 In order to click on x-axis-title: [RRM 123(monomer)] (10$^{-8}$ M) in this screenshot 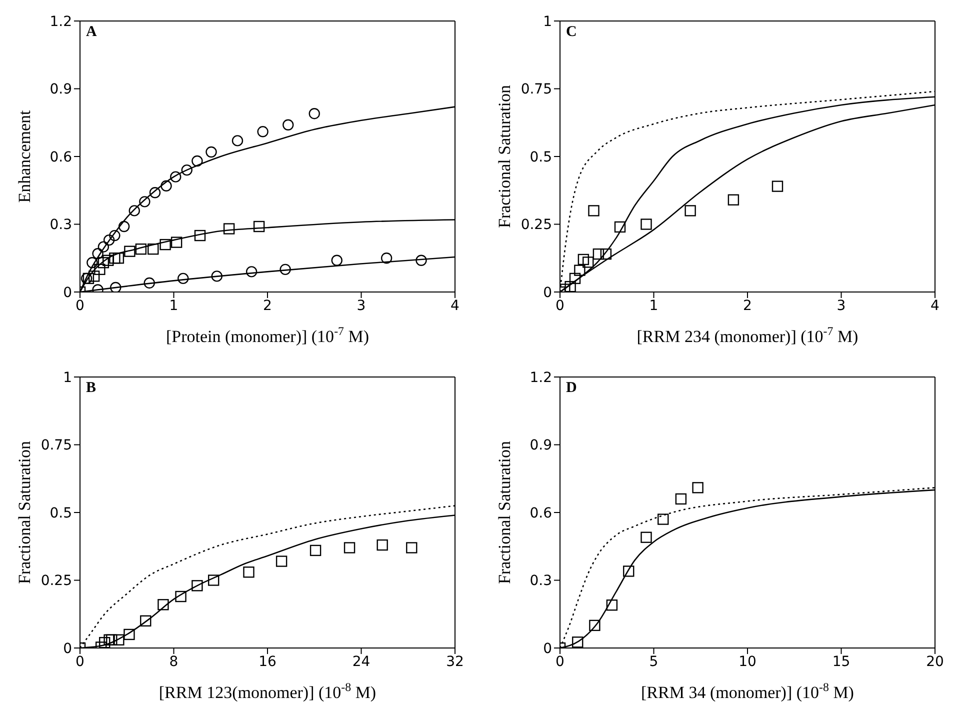, I will do `click(267, 691)`.